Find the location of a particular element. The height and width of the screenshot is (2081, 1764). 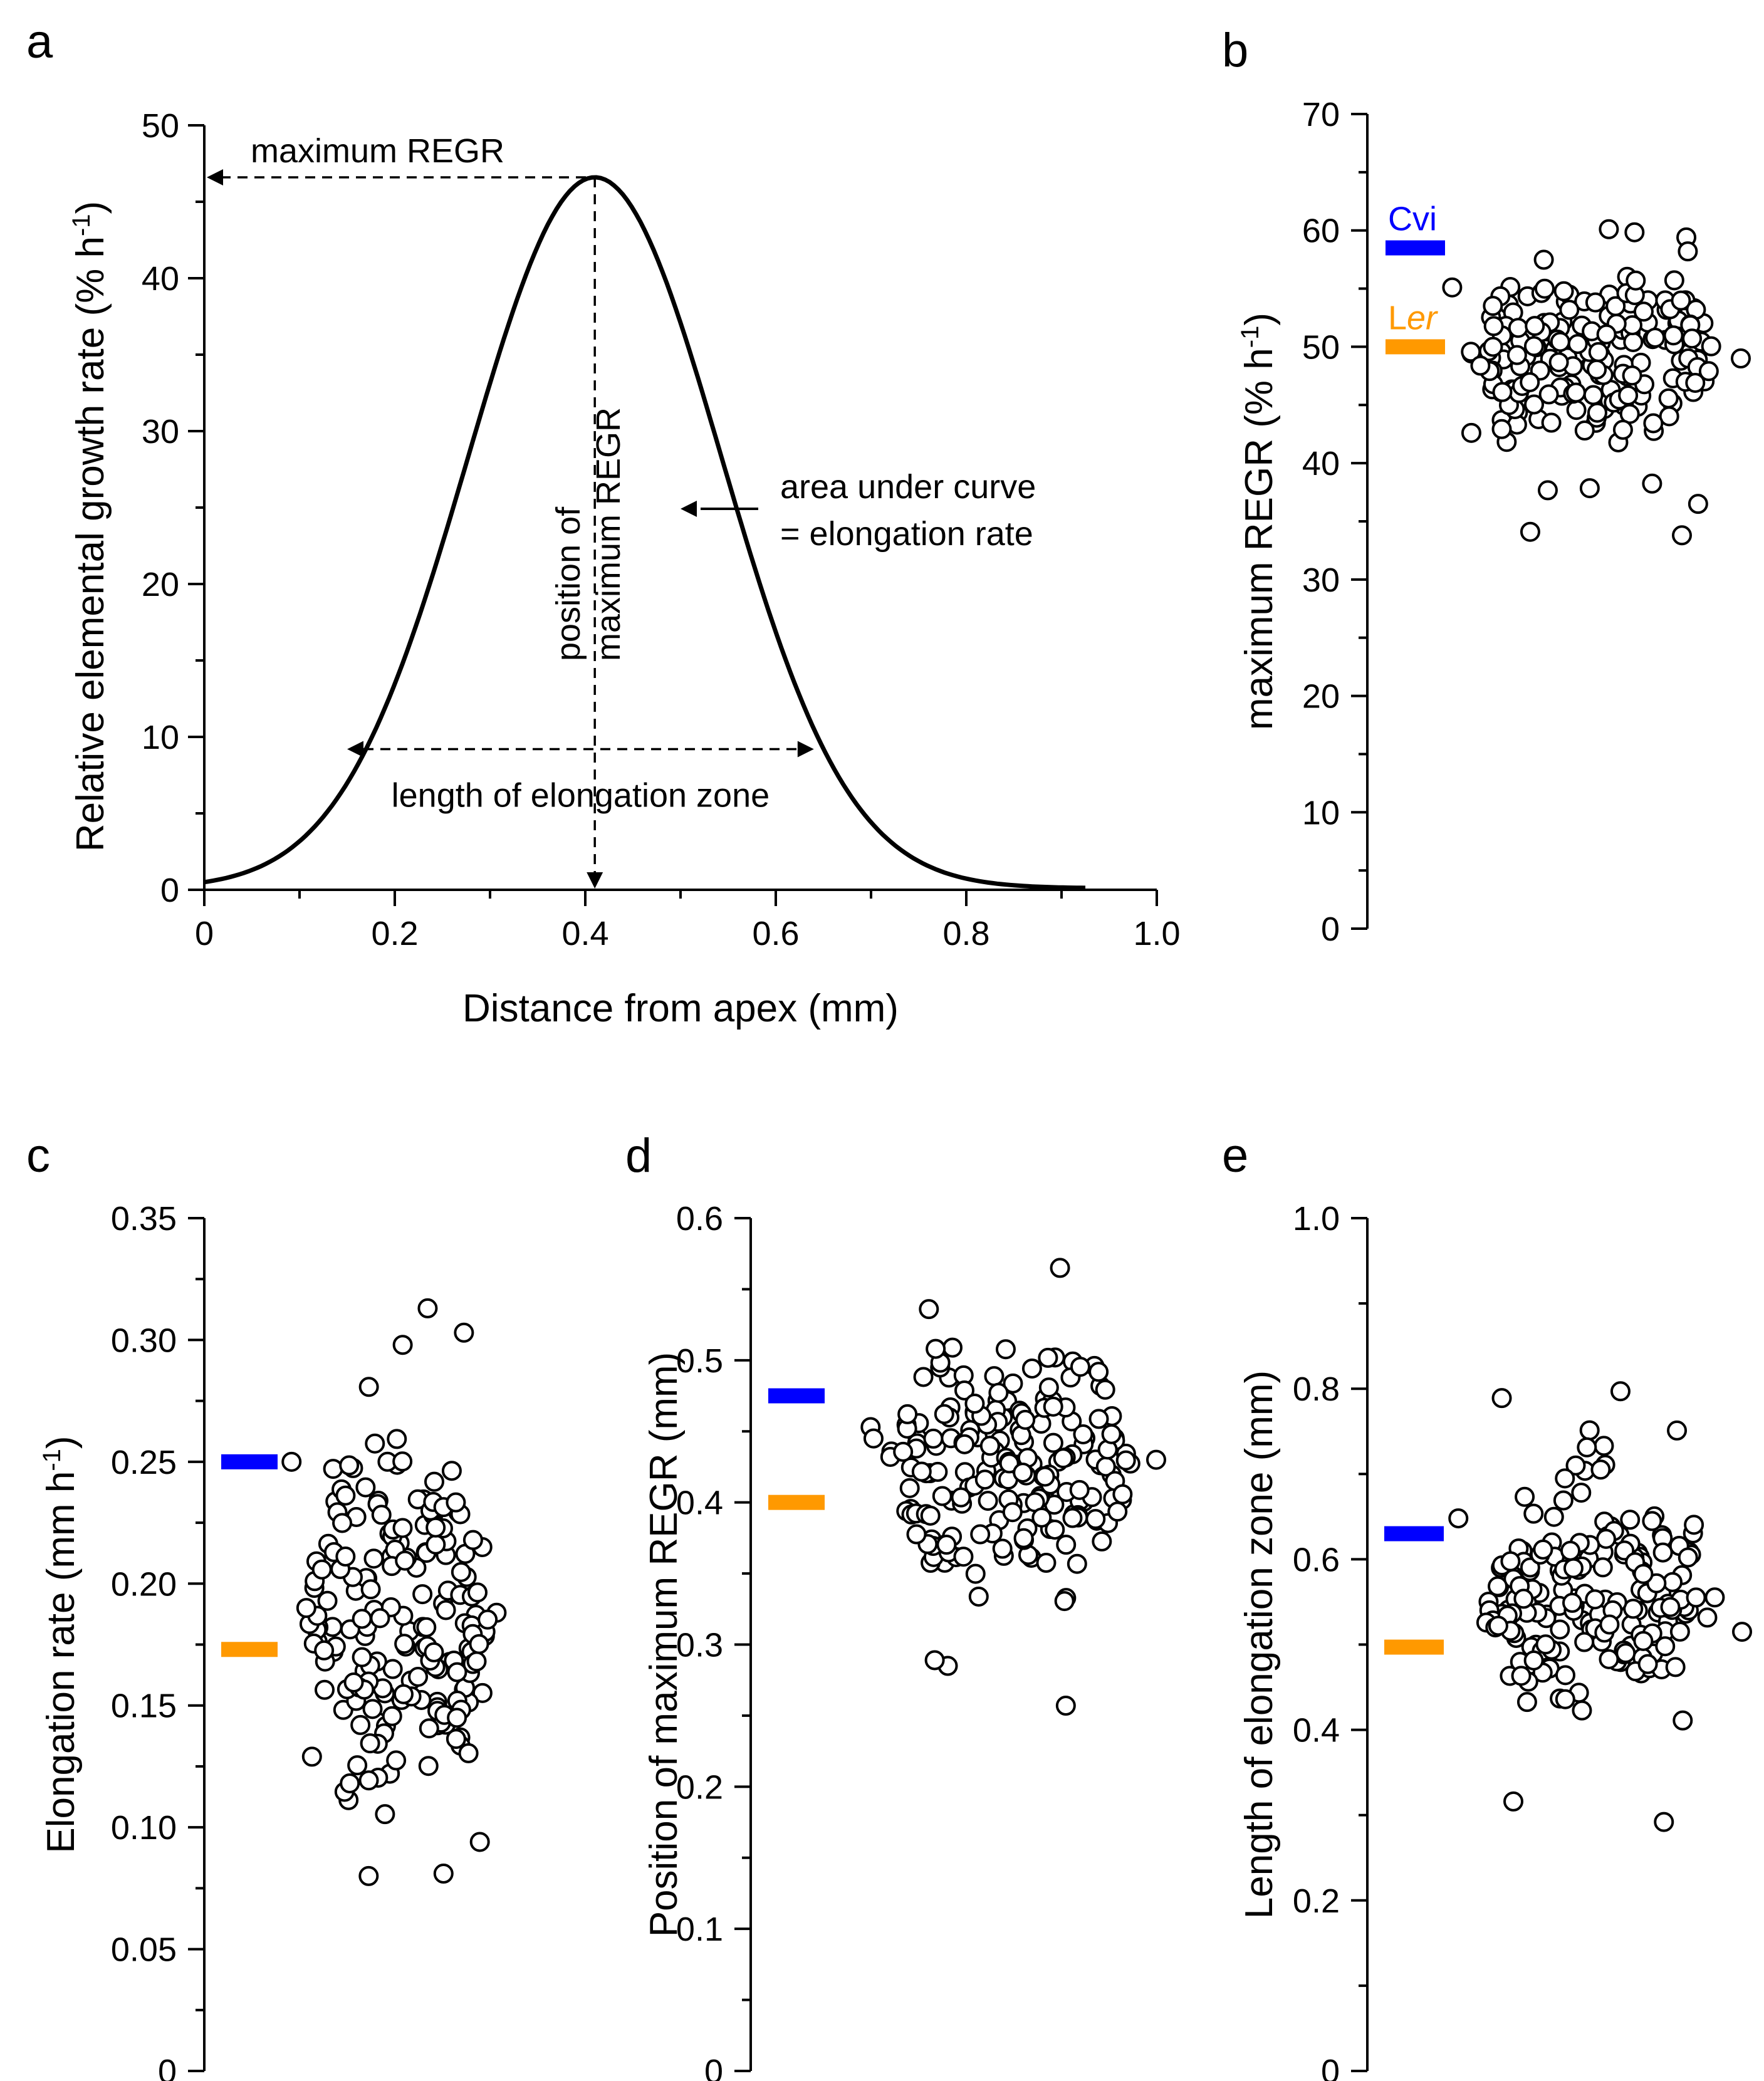

panel-label-c: c is located at coordinates (38, 1155).